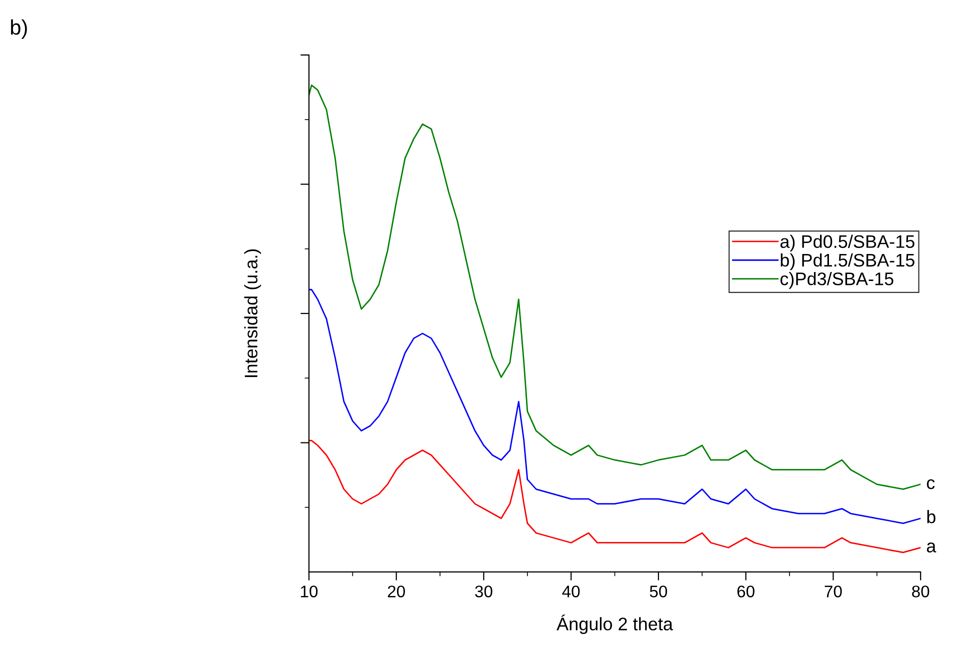  I want to click on text: a, so click(931, 547).